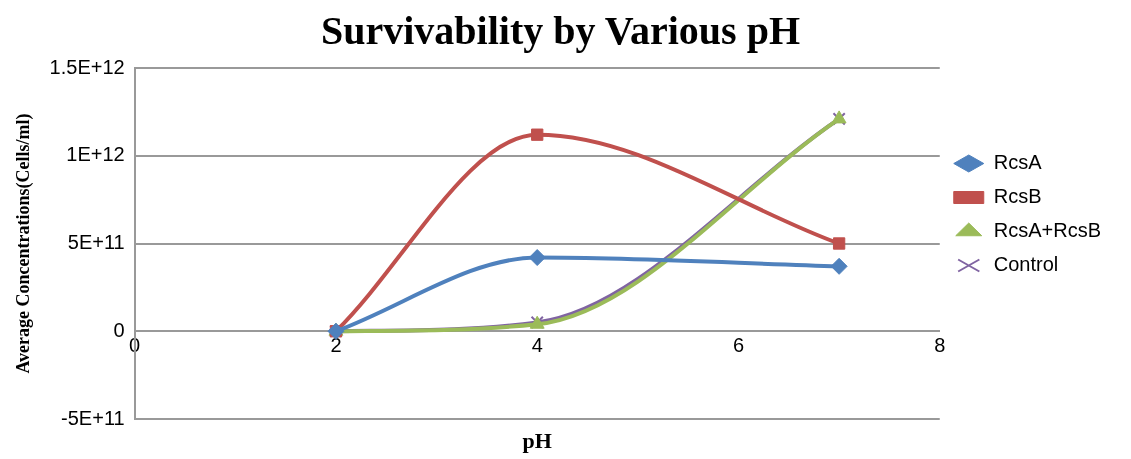 This screenshot has width=1131, height=459. I want to click on y-tick-label: 5E+11, so click(96, 242).